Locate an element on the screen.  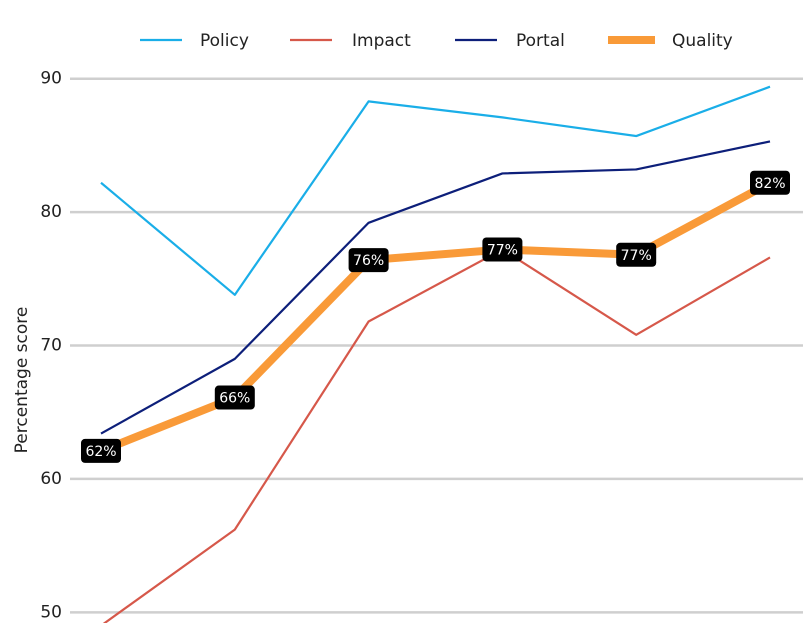
legend-label: Policy is located at coordinates (224, 41).